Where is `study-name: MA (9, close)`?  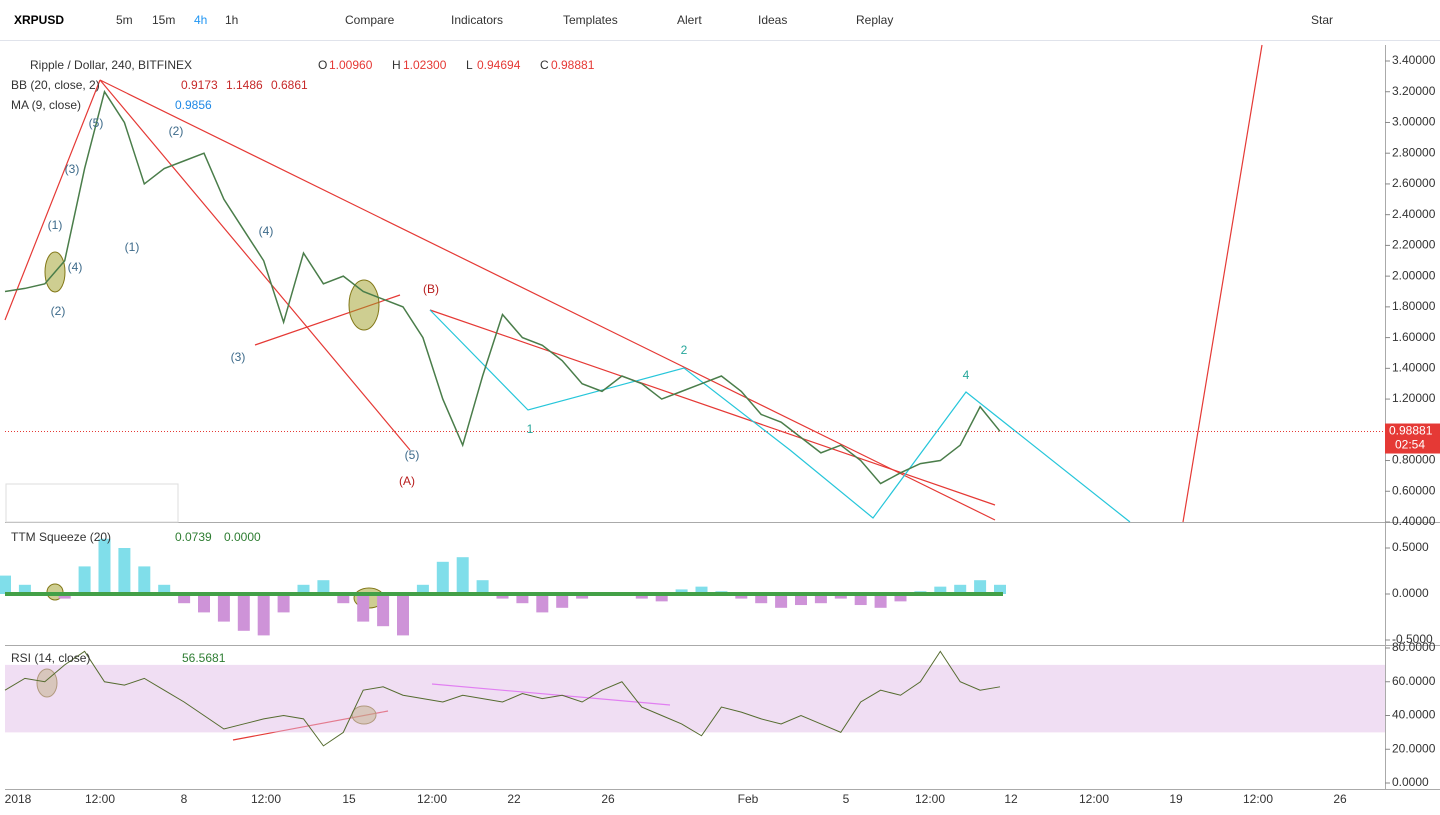
study-name: MA (9, close) is located at coordinates (46, 105).